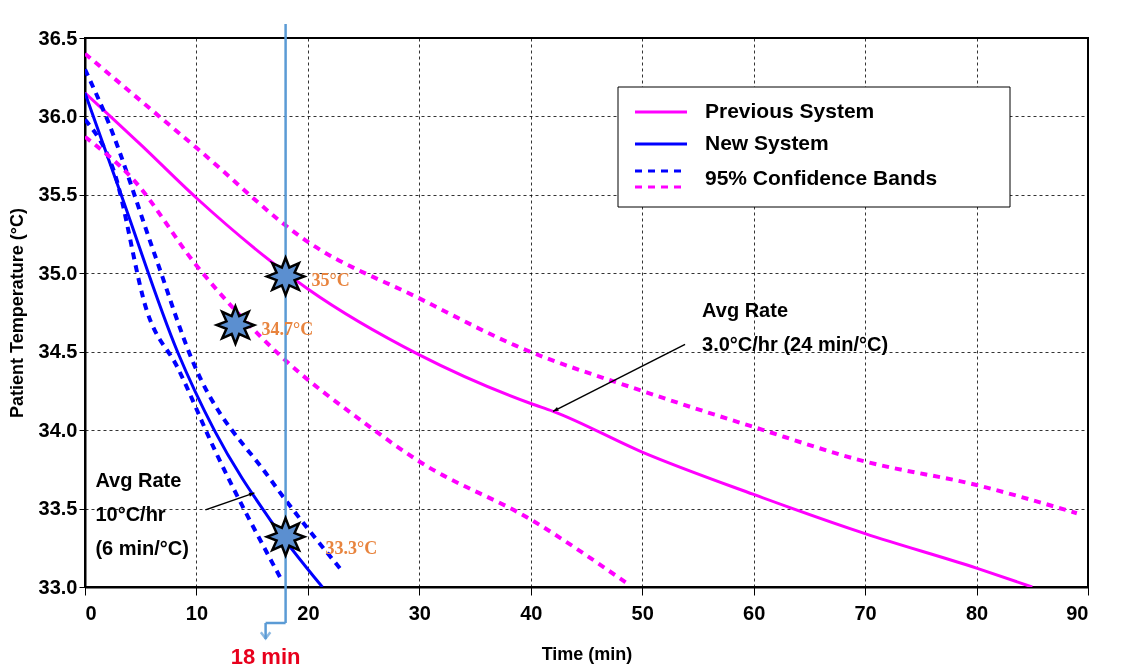 Image resolution: width=1148 pixels, height=666 pixels. Describe the element at coordinates (790, 110) in the screenshot. I see `legend-label: Previous System` at that location.